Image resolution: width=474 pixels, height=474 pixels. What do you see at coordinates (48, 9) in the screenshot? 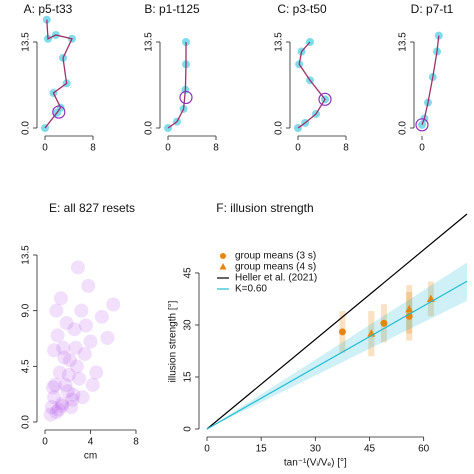
I see `panel-title: A: p5-t33` at bounding box center [48, 9].